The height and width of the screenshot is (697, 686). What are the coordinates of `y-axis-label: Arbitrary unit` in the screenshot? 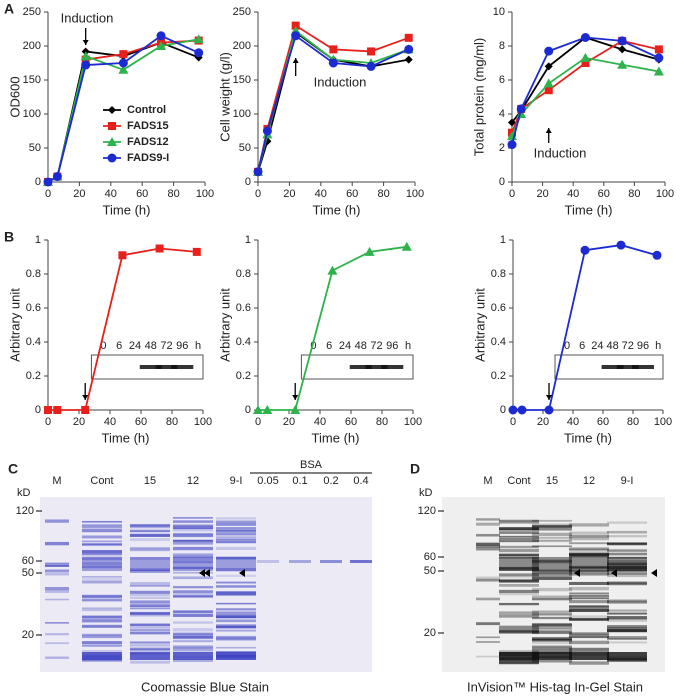 It's located at (14, 325).